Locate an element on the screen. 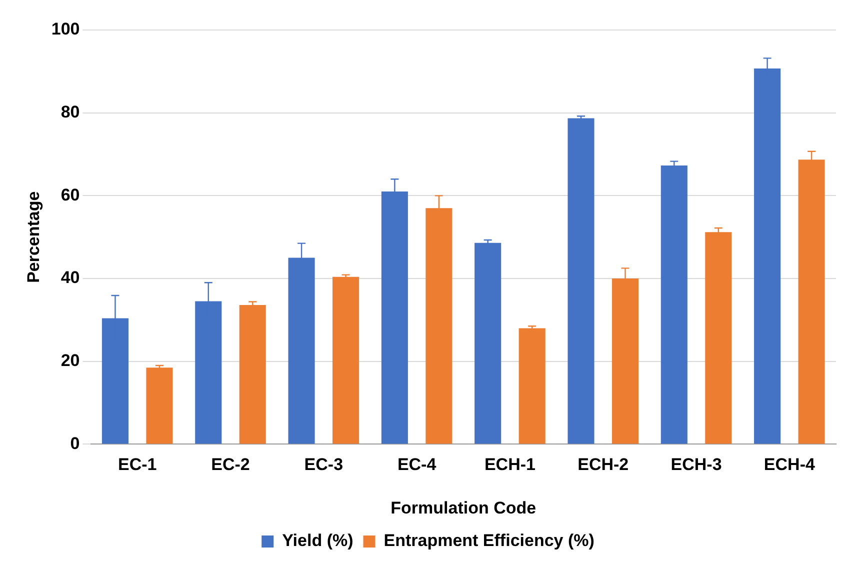 The width and height of the screenshot is (856, 570). y-tick-label: 0 is located at coordinates (75, 443).